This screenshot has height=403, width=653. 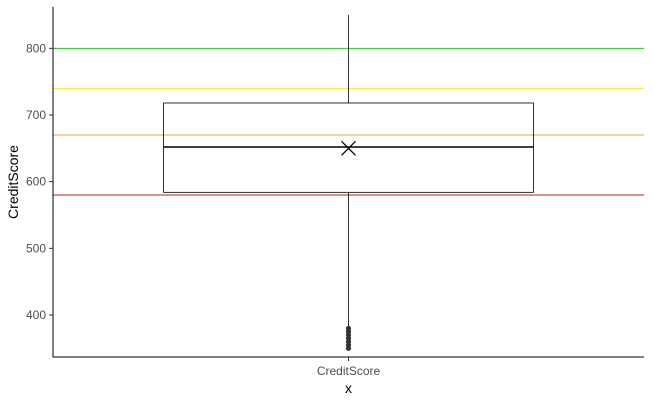 I want to click on y-tick-label: 600, so click(x=36, y=182).